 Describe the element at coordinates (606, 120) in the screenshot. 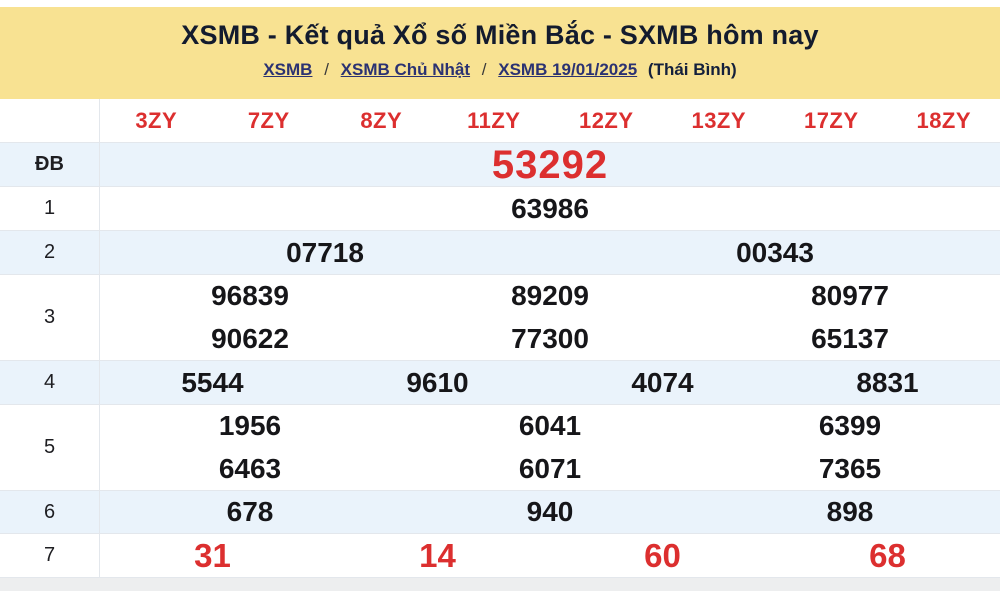

I see `column-header: 12ZY` at that location.